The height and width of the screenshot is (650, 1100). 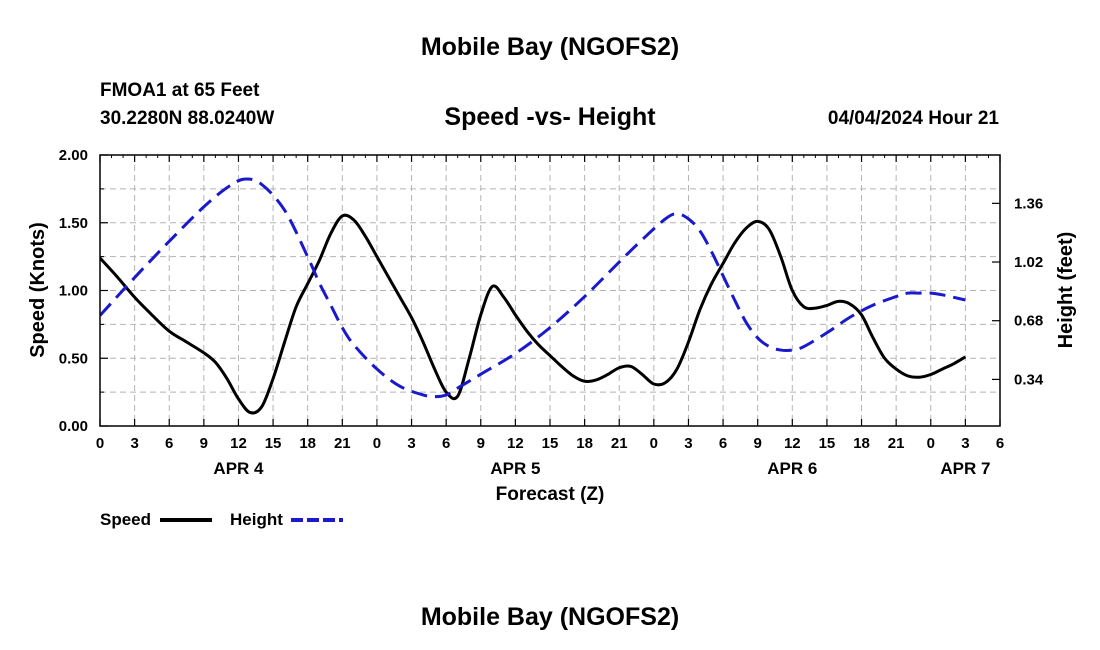 What do you see at coordinates (180, 90) in the screenshot?
I see `station-label: FMOA1 at 65 Feet` at bounding box center [180, 90].